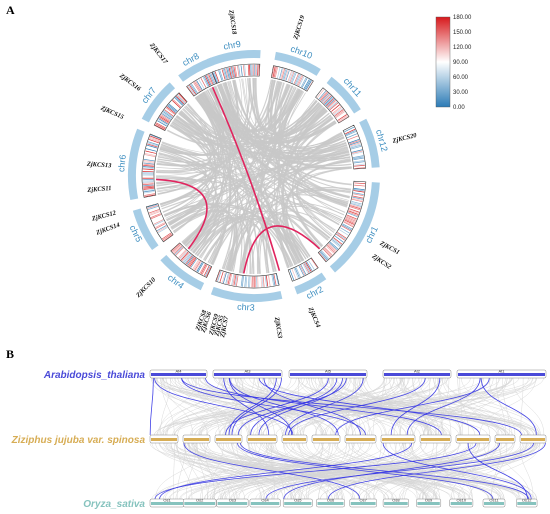 The image size is (550, 514). What do you see at coordinates (78, 440) in the screenshot?
I see `species-label-middle: Ziziphus jujuba var. spinosa` at bounding box center [78, 440].